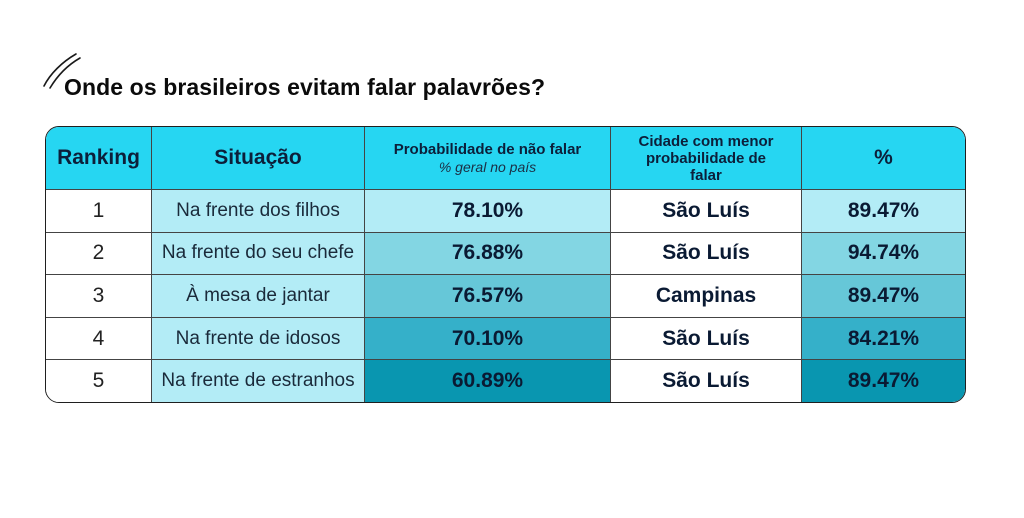 This screenshot has height=518, width=1024. I want to click on header-situation: Situação, so click(257, 158).